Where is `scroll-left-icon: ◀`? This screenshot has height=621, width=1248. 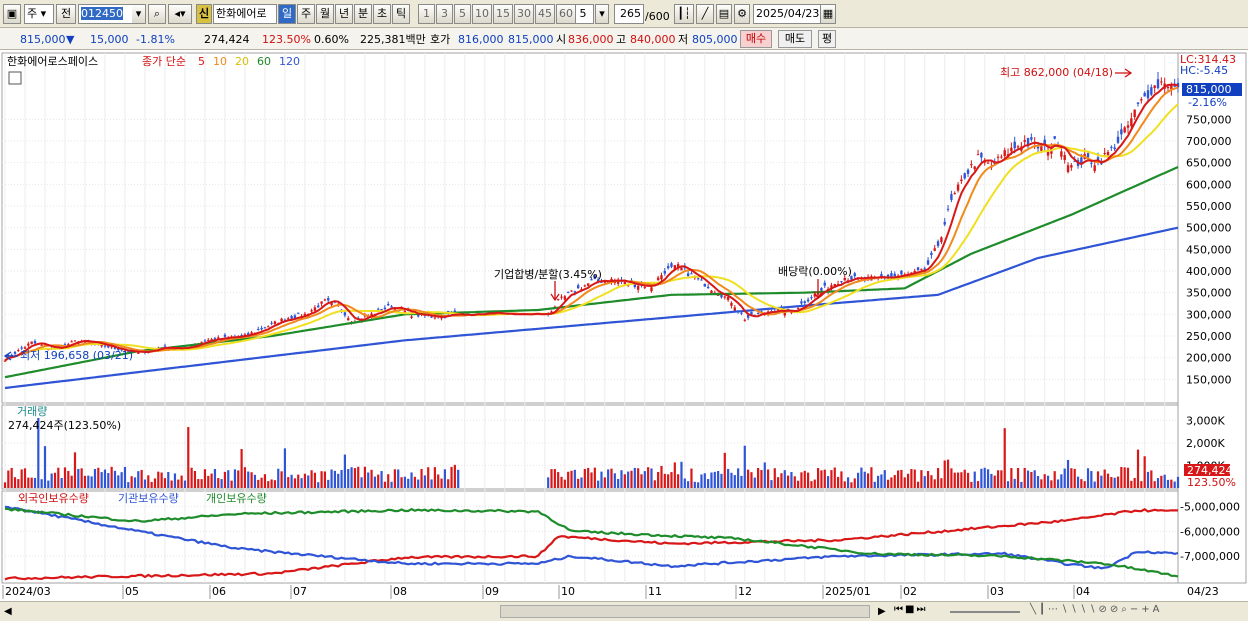
scroll-left-icon: ◀ is located at coordinates (8, 611).